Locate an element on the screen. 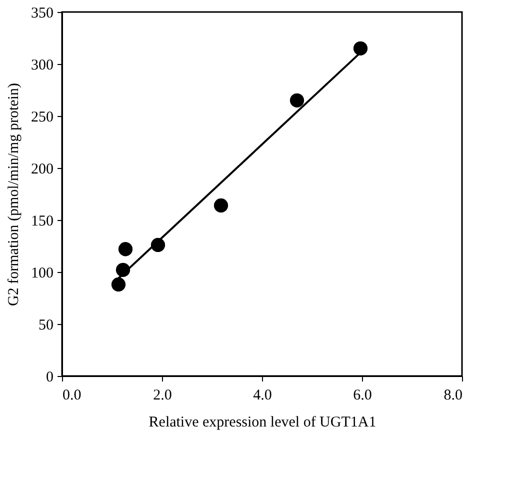 This screenshot has height=477, width=519. x-tick-label: 8.0 is located at coordinates (453, 396).